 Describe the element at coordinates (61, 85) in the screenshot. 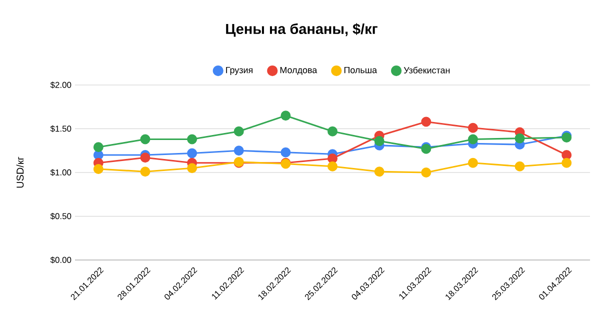

I see `y-tick-label: $2.00` at that location.